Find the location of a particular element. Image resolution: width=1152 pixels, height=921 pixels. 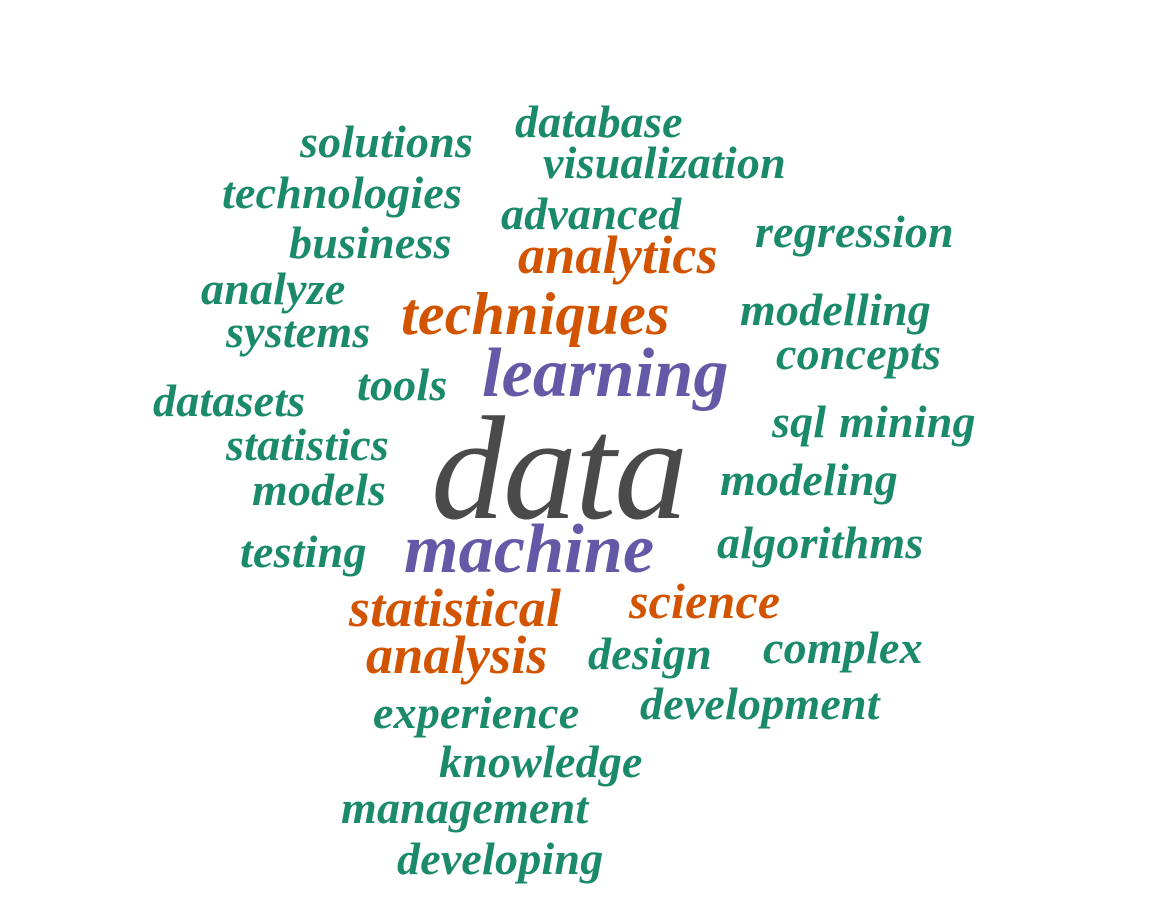

word-science: science is located at coordinates (705, 601).